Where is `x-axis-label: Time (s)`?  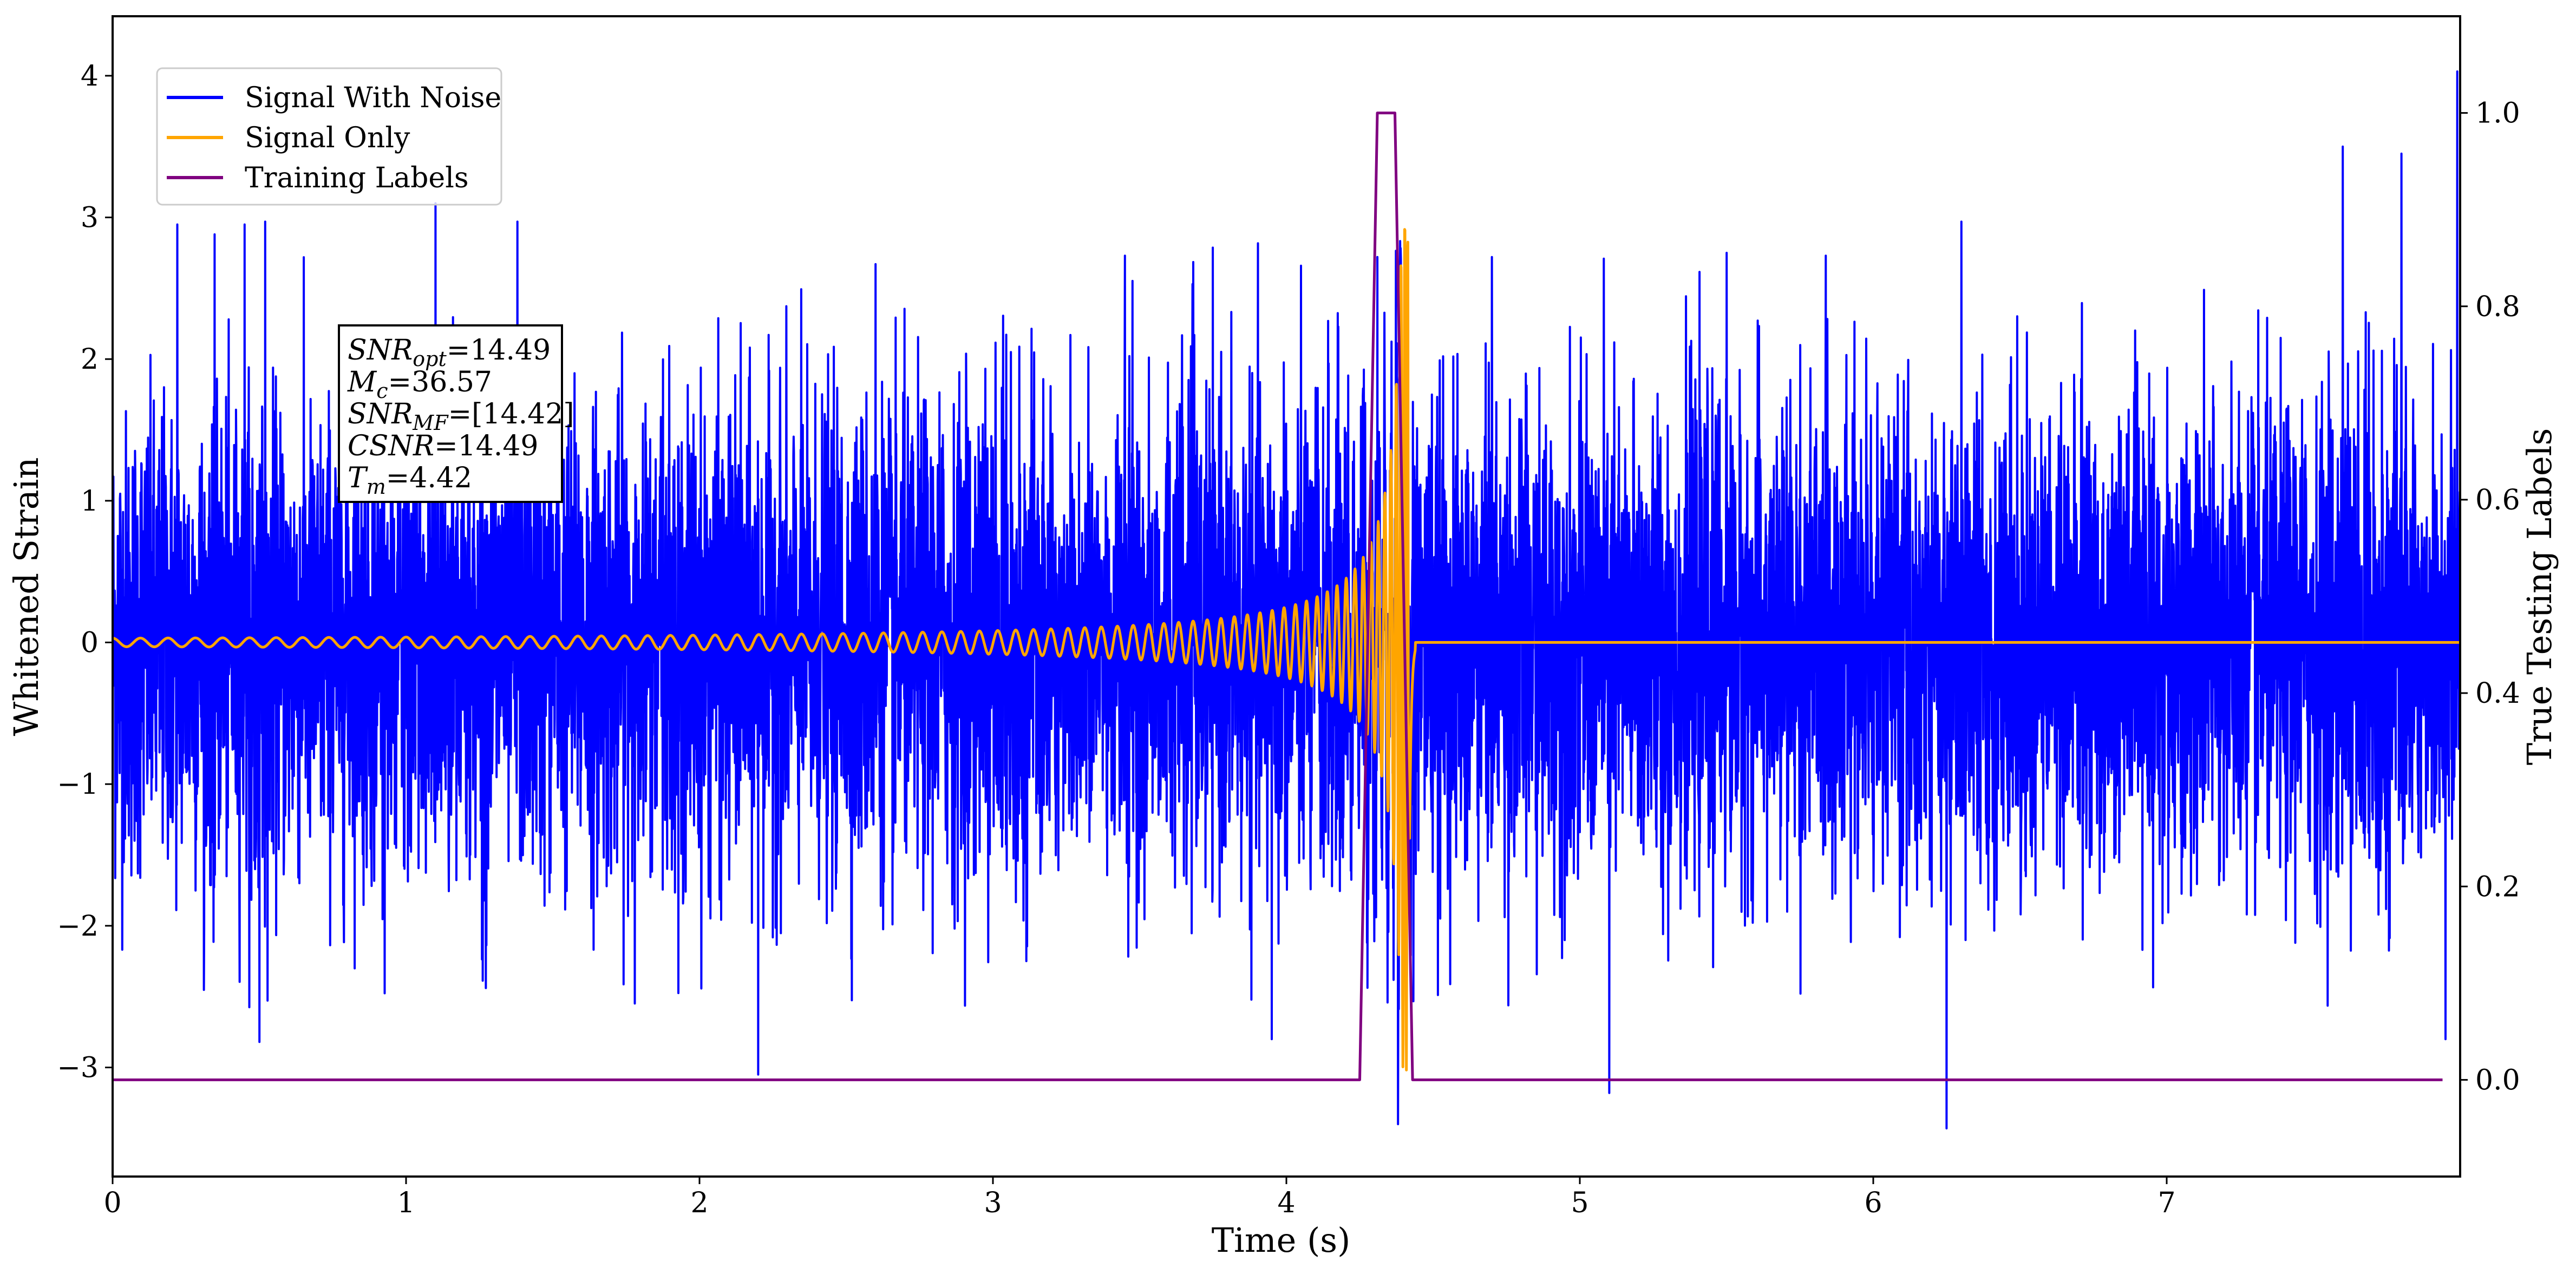 x-axis-label: Time (s) is located at coordinates (1282, 1240).